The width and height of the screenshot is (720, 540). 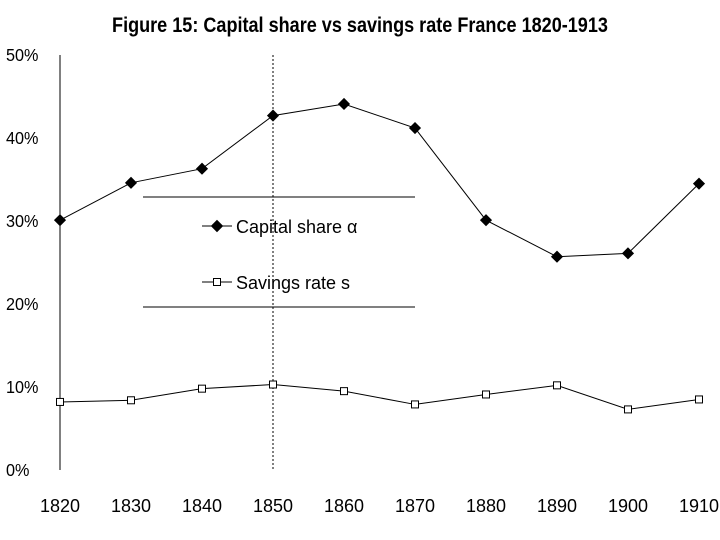 I want to click on x-tick-label: 1850, so click(x=273, y=506).